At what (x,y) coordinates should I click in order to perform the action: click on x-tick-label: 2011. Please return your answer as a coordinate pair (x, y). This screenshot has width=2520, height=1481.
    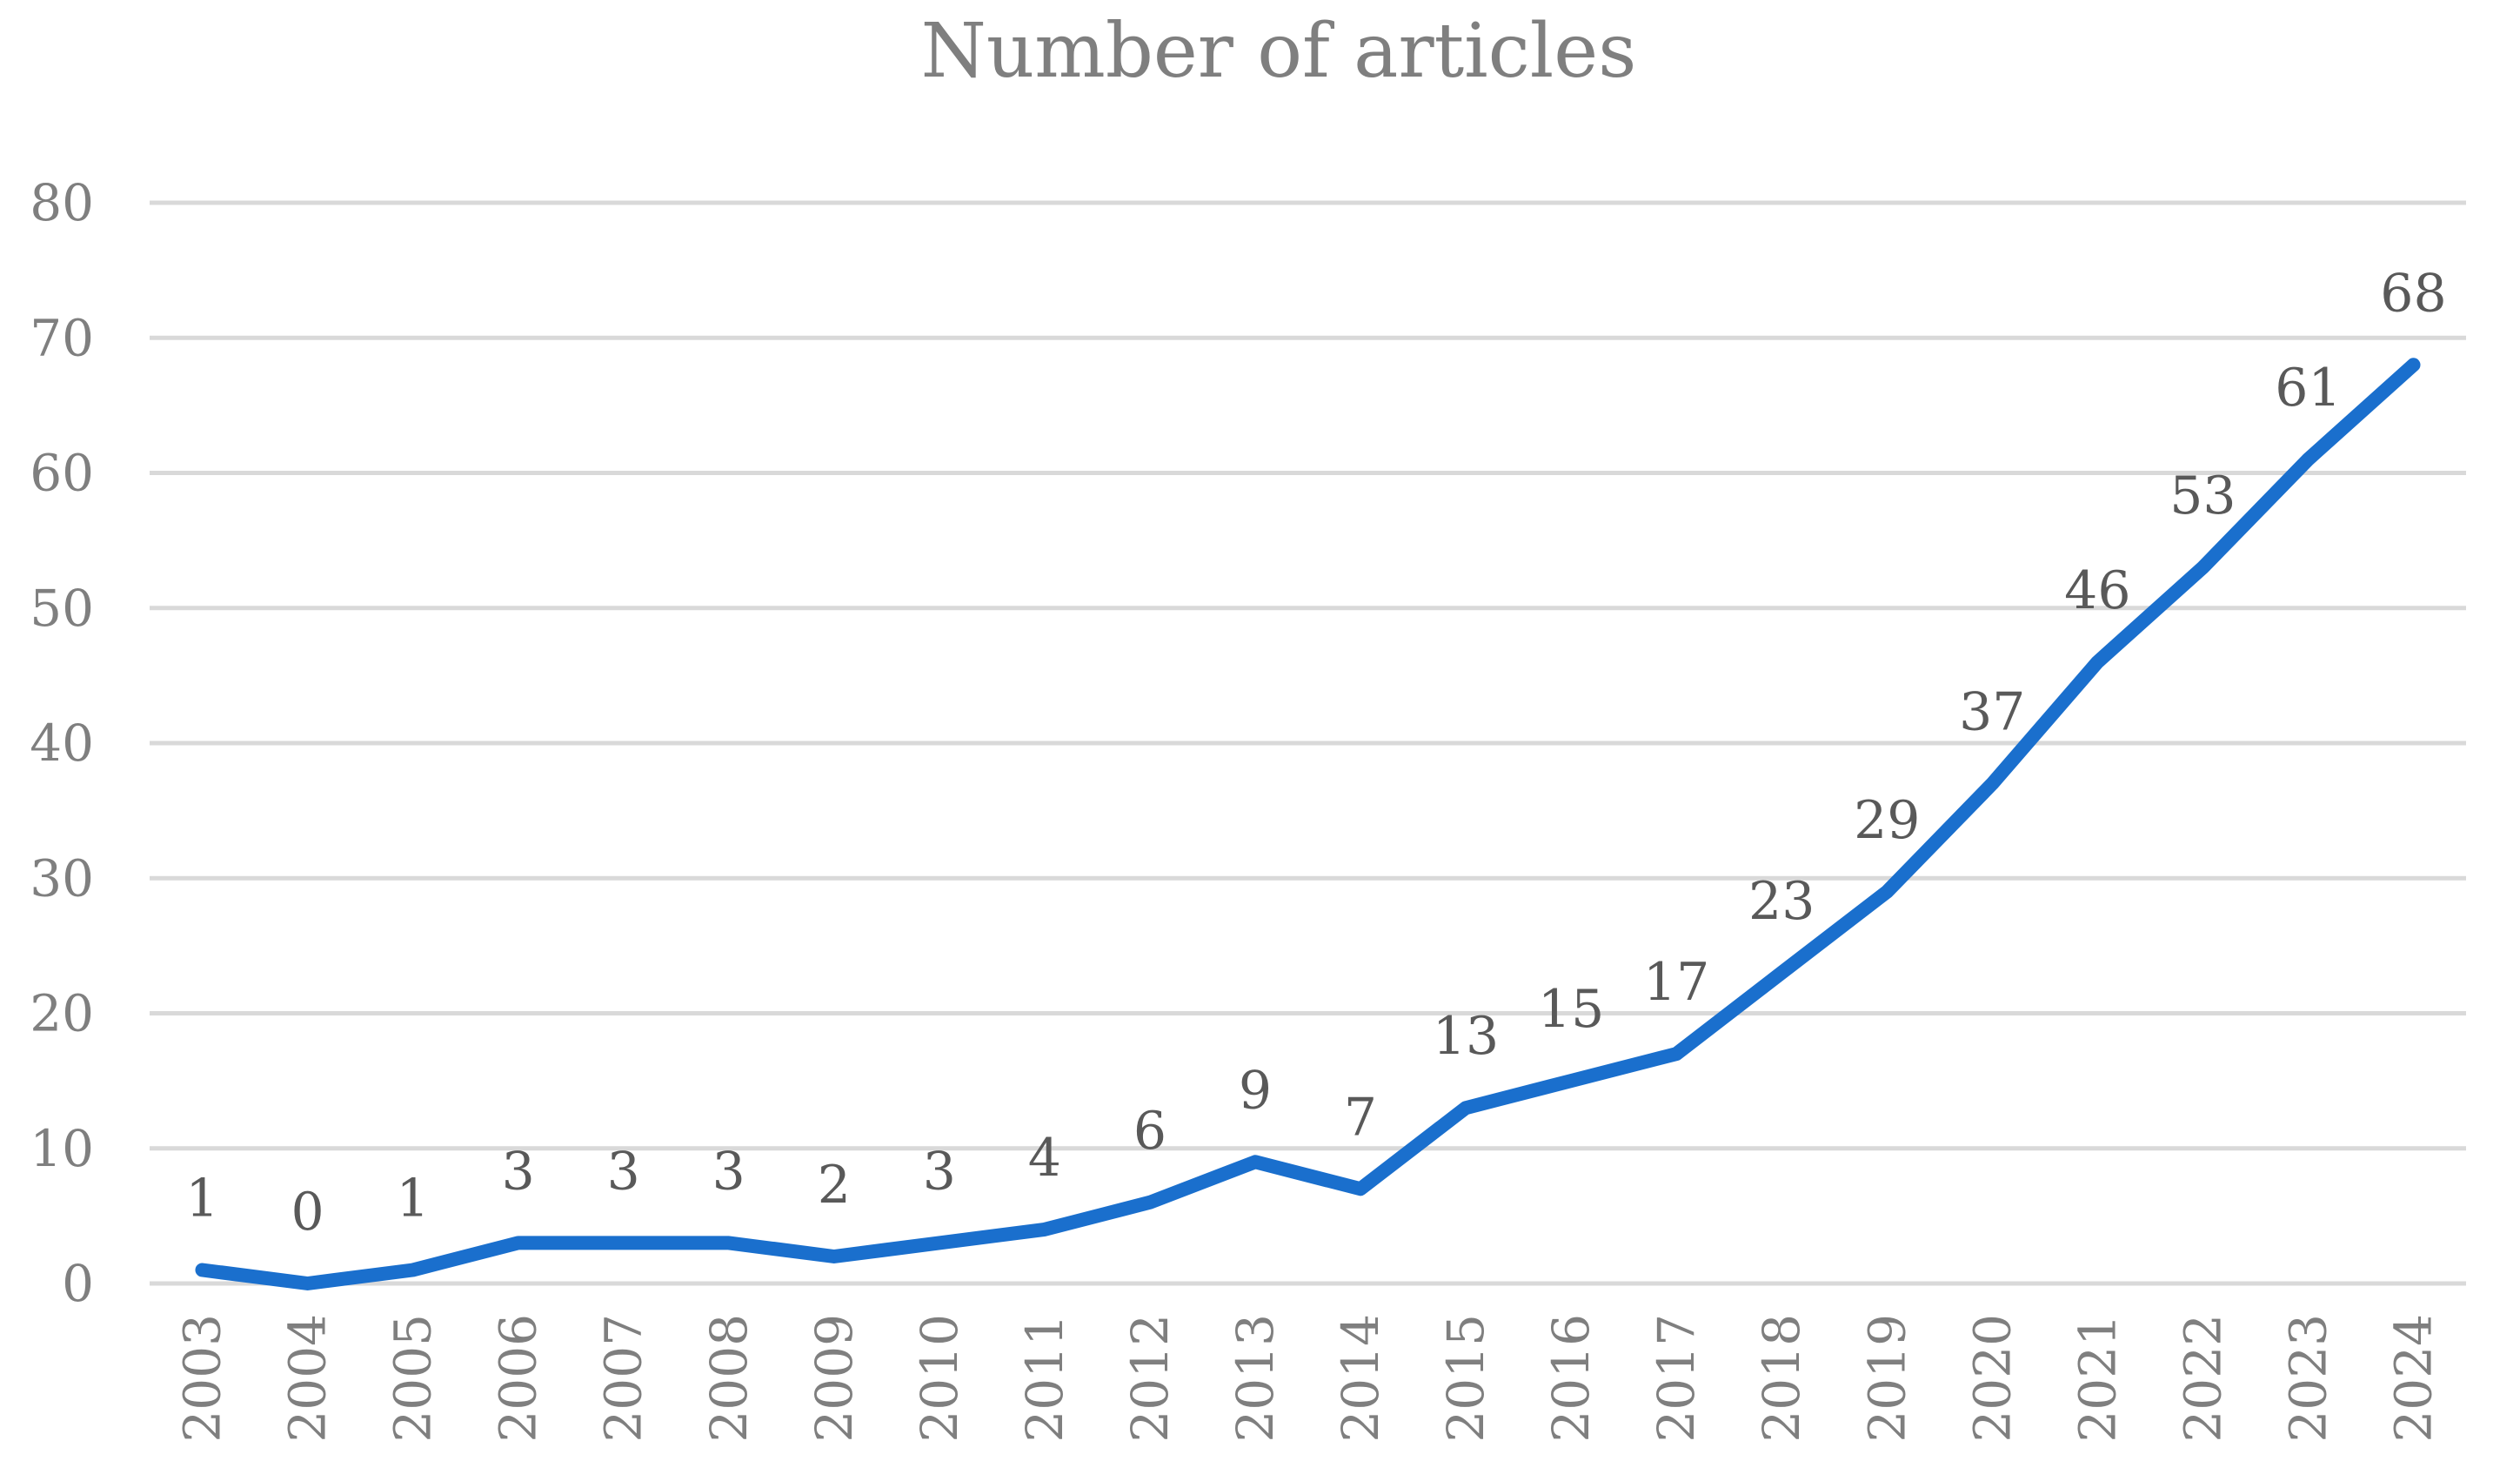
    Looking at the image, I should click on (1044, 1378).